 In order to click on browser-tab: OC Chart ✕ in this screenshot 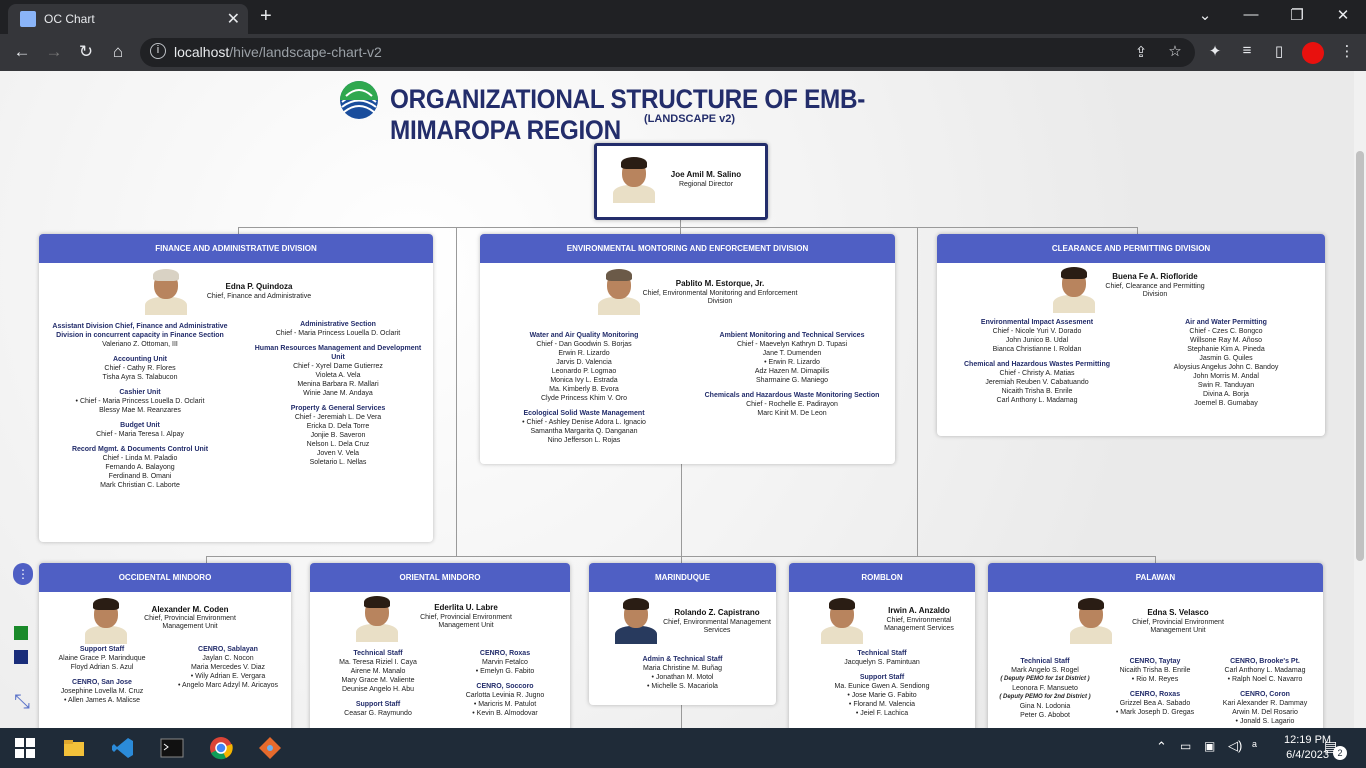, I will do `click(128, 19)`.